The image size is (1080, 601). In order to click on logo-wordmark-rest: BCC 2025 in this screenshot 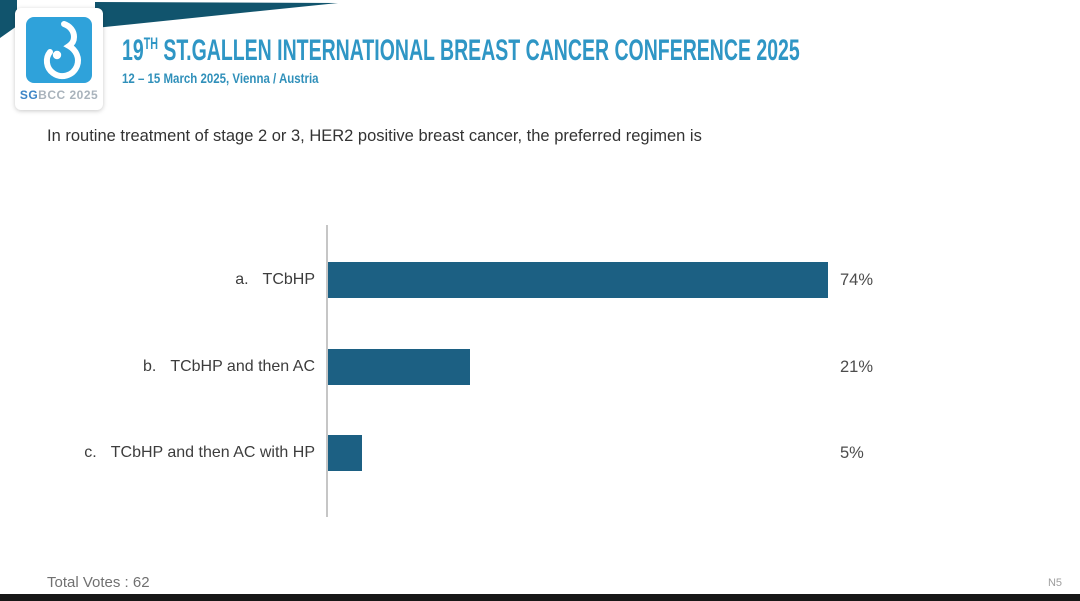, I will do `click(68, 95)`.